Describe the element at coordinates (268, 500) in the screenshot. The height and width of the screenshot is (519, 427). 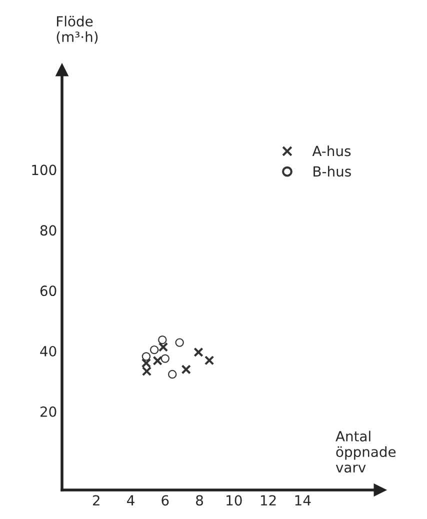
I see `x-tick-label: 12` at that location.